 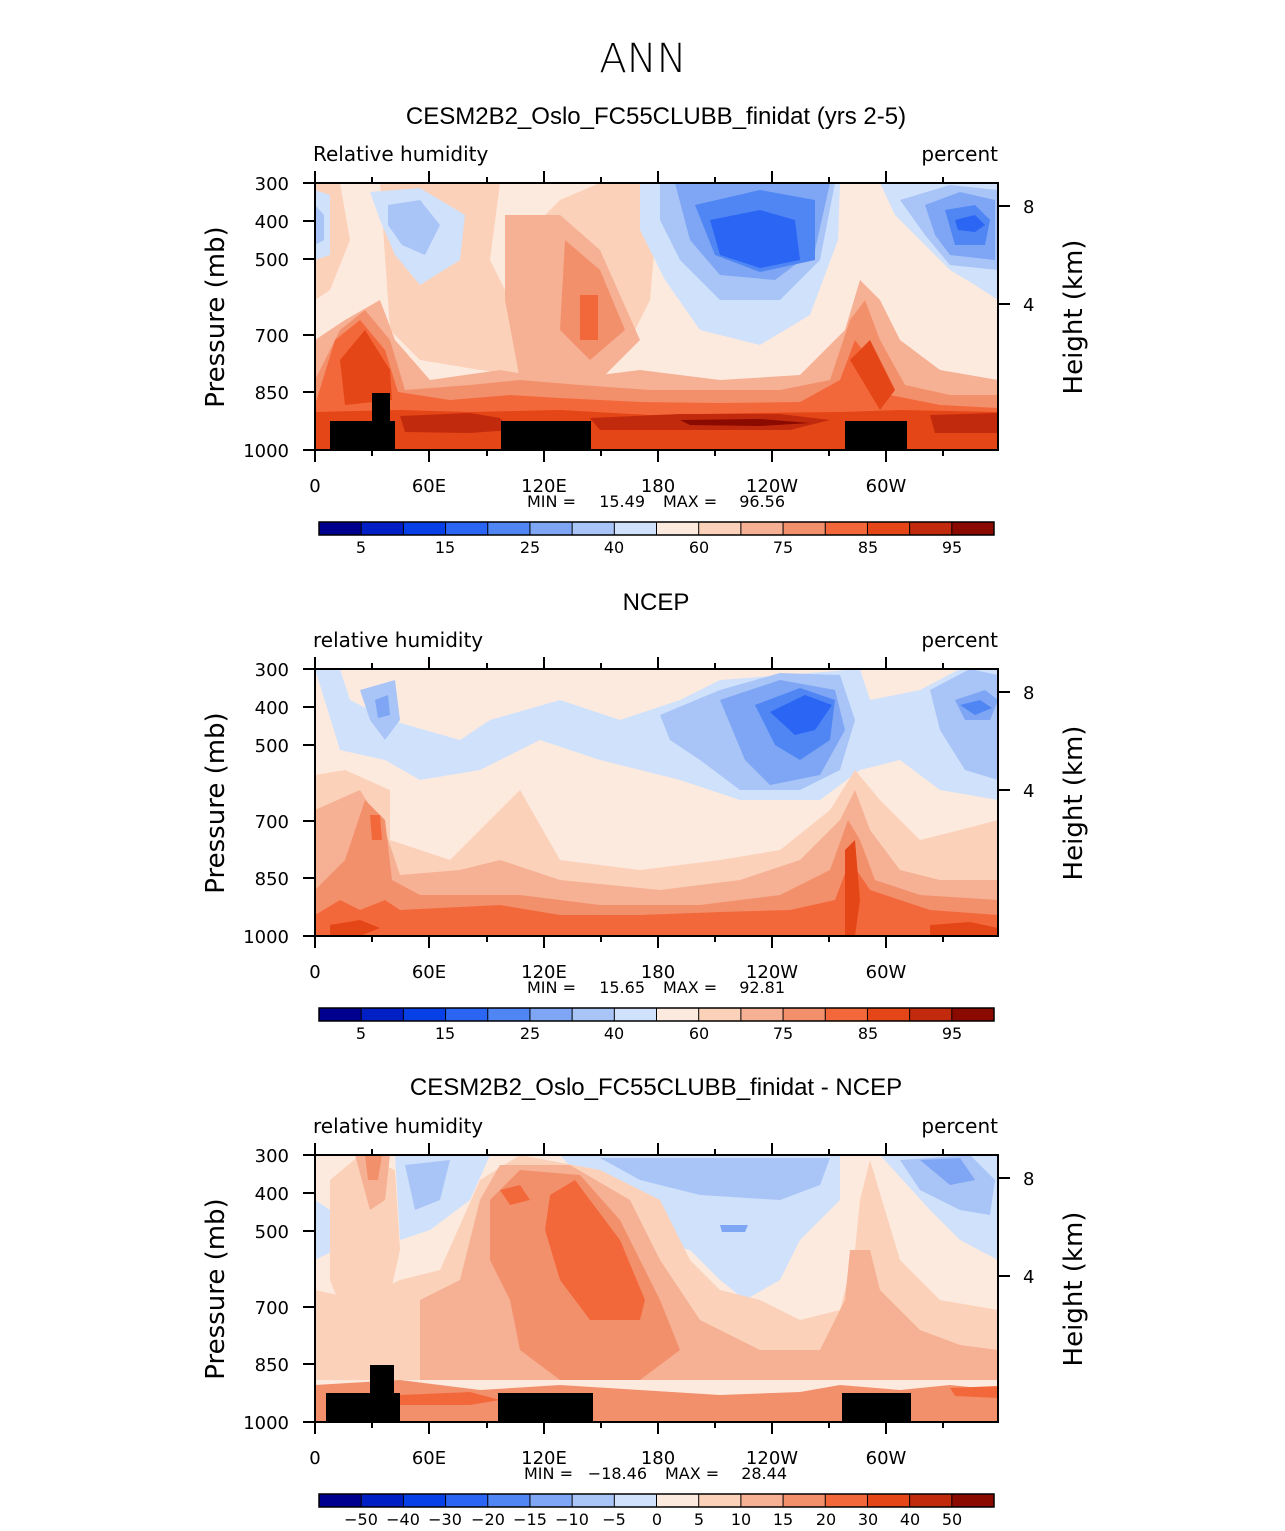 What do you see at coordinates (656, 1087) in the screenshot?
I see `panel-title: CESM2B2_Oslo_FC55CLUBB_finidat - NCEP` at bounding box center [656, 1087].